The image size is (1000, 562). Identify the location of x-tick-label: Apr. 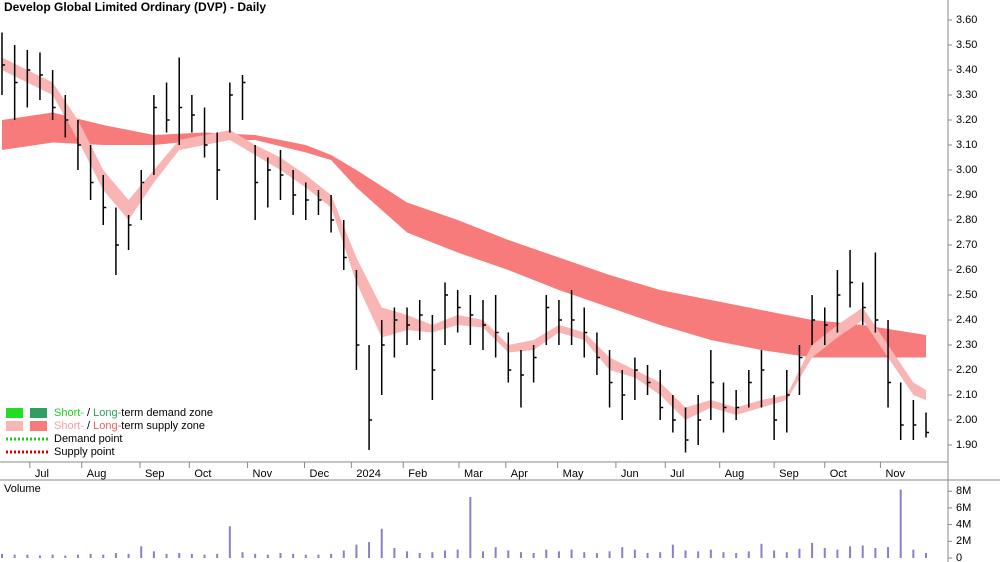
(519, 474).